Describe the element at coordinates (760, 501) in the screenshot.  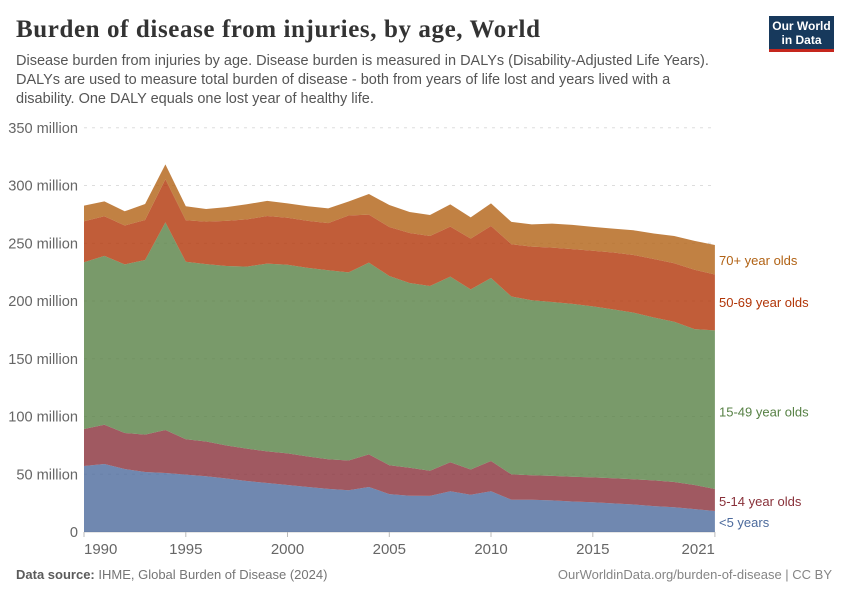
I see `svg-text: 5-14 year olds` at that location.